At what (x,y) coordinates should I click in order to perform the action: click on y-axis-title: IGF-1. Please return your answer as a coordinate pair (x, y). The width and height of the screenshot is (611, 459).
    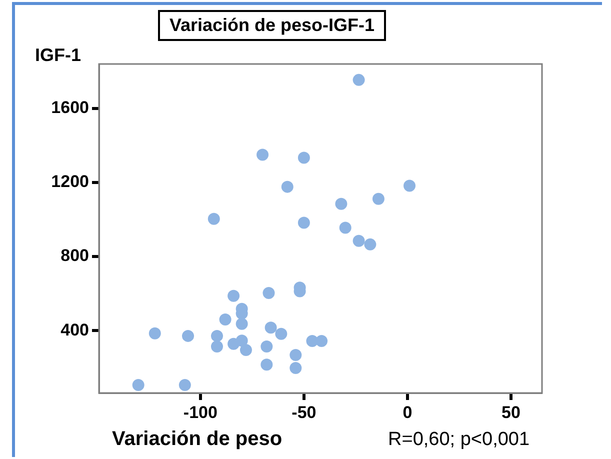
    Looking at the image, I should click on (58, 55).